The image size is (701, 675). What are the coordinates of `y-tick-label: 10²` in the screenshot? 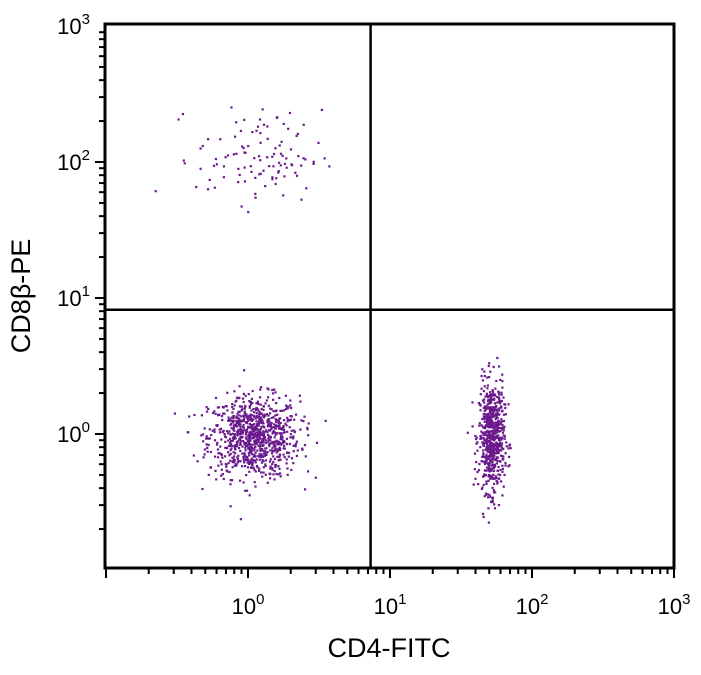 It's located at (73, 161).